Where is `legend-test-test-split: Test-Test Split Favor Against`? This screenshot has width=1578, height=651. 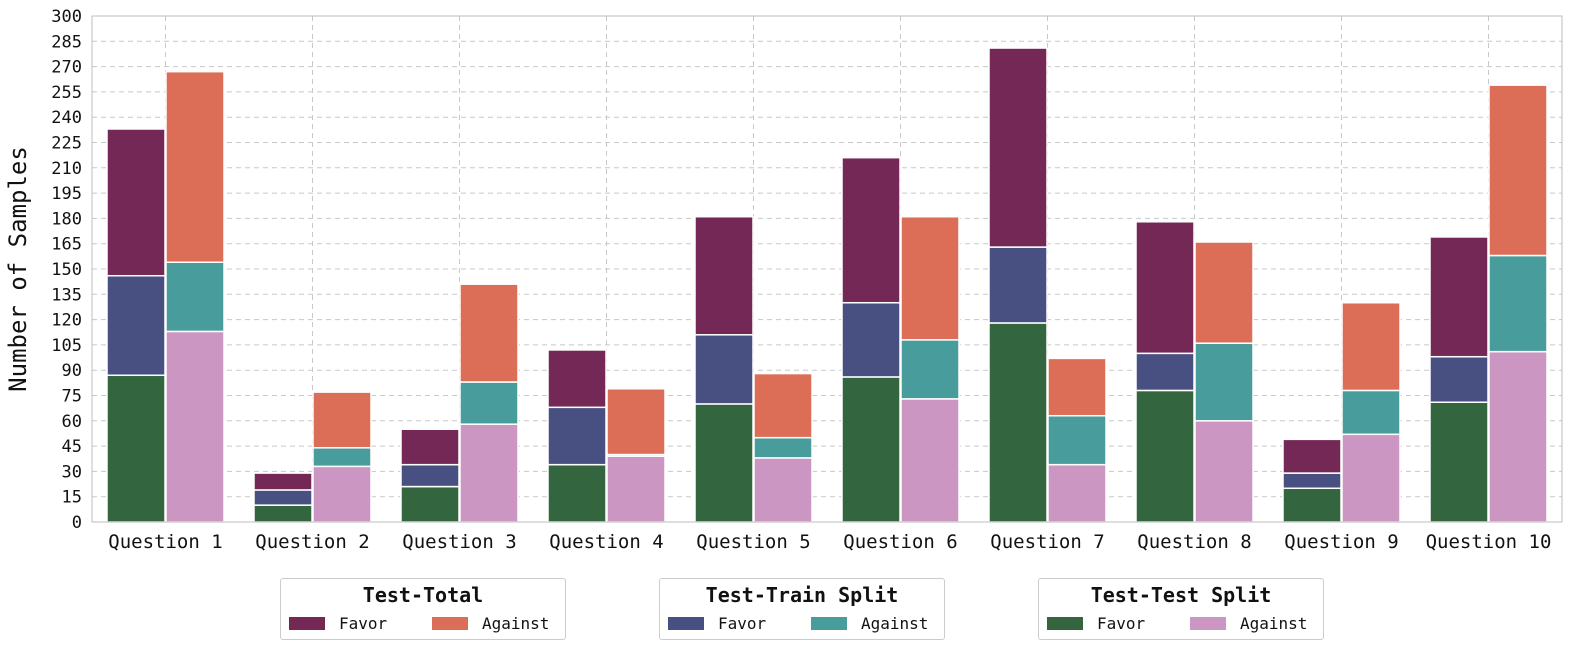 legend-test-test-split: Test-Test Split Favor Against is located at coordinates (1181, 609).